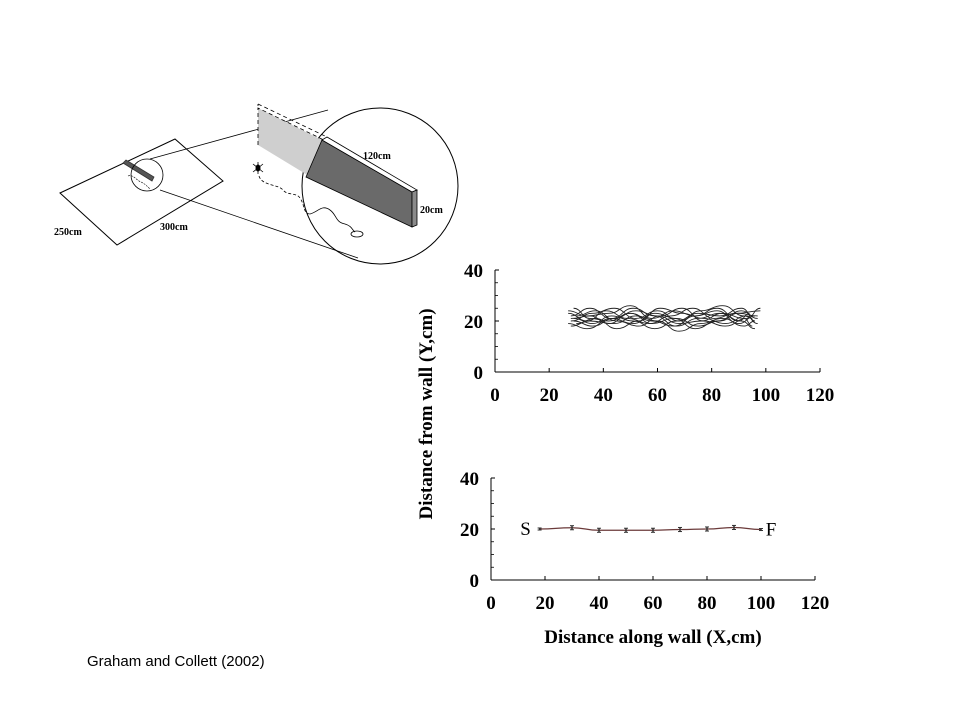 The image size is (960, 720). I want to click on arena-floor, so click(141, 192).